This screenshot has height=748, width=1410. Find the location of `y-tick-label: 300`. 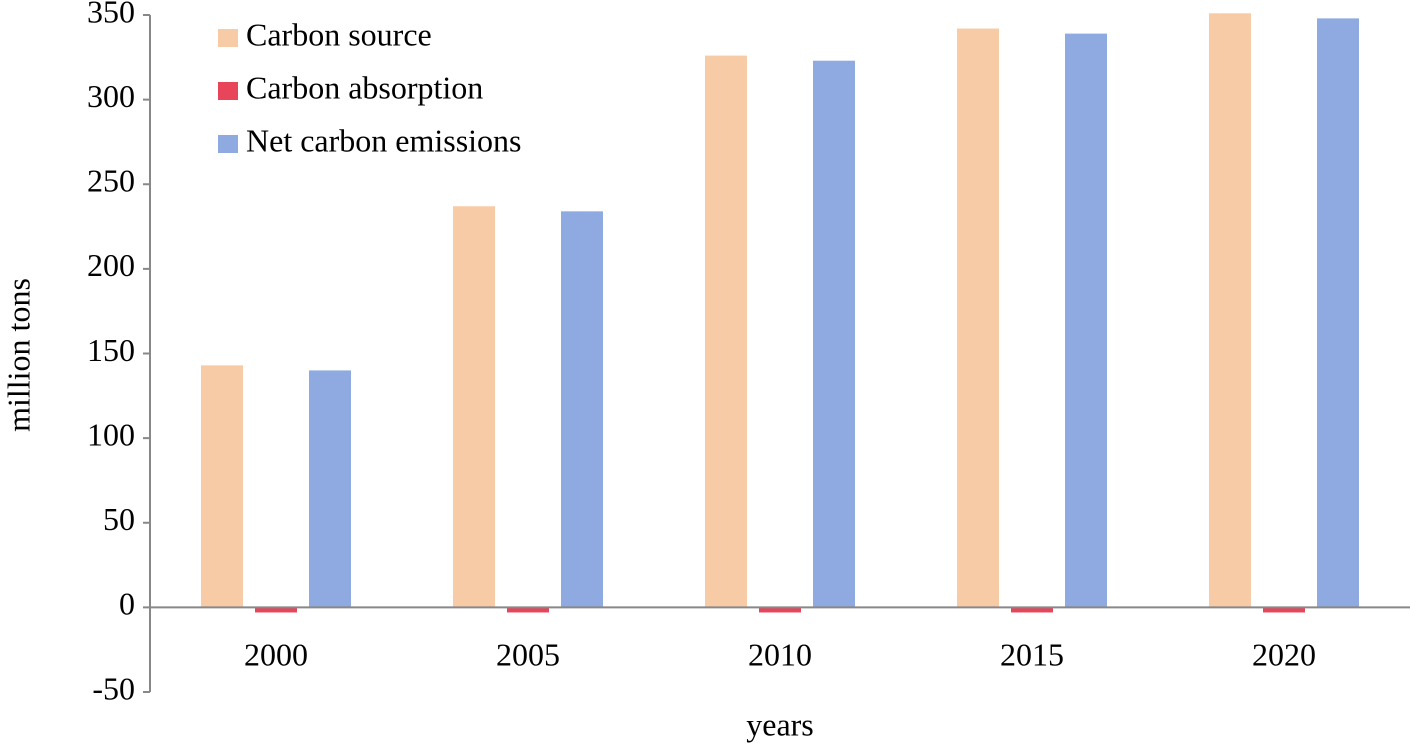

y-tick-label: 300 is located at coordinates (111, 96).